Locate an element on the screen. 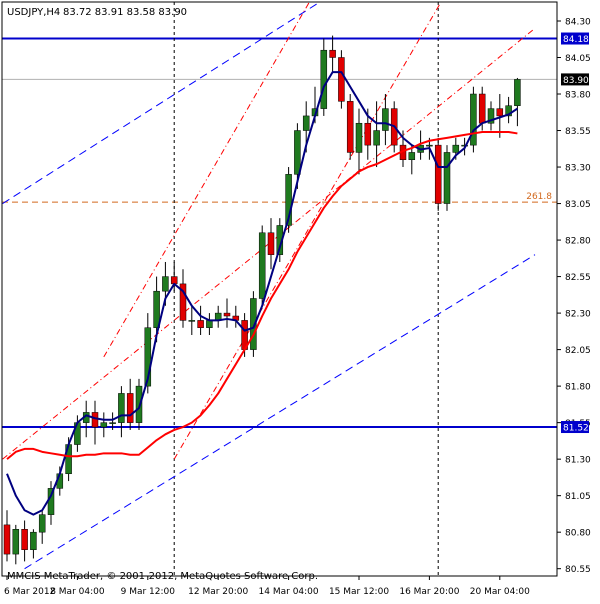 This screenshot has width=600, height=604. x-tick-label: 8 Mar 04:00 is located at coordinates (77, 592).